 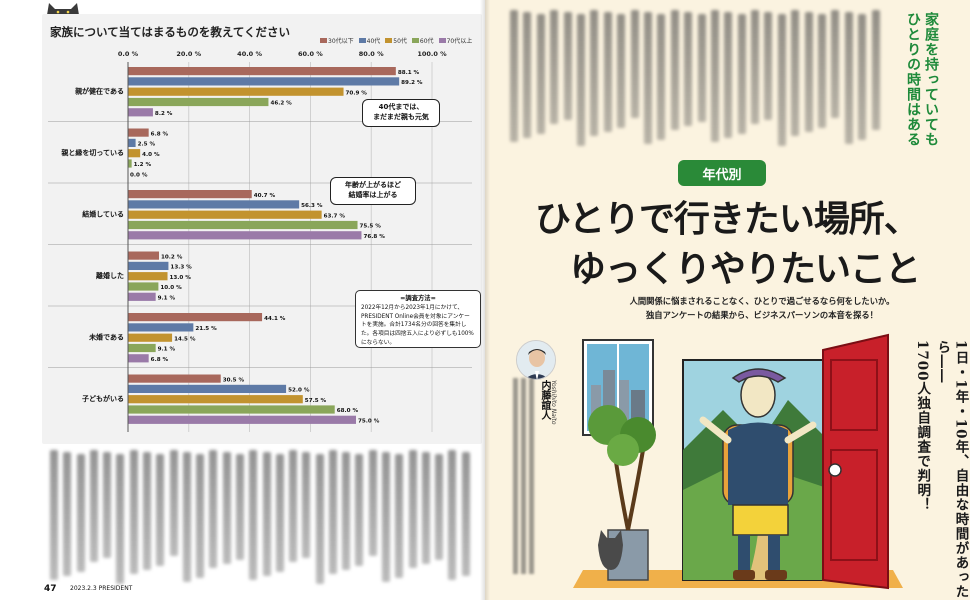 What do you see at coordinates (106, 337) in the screenshot?
I see `category-label: 未婚である` at bounding box center [106, 337].